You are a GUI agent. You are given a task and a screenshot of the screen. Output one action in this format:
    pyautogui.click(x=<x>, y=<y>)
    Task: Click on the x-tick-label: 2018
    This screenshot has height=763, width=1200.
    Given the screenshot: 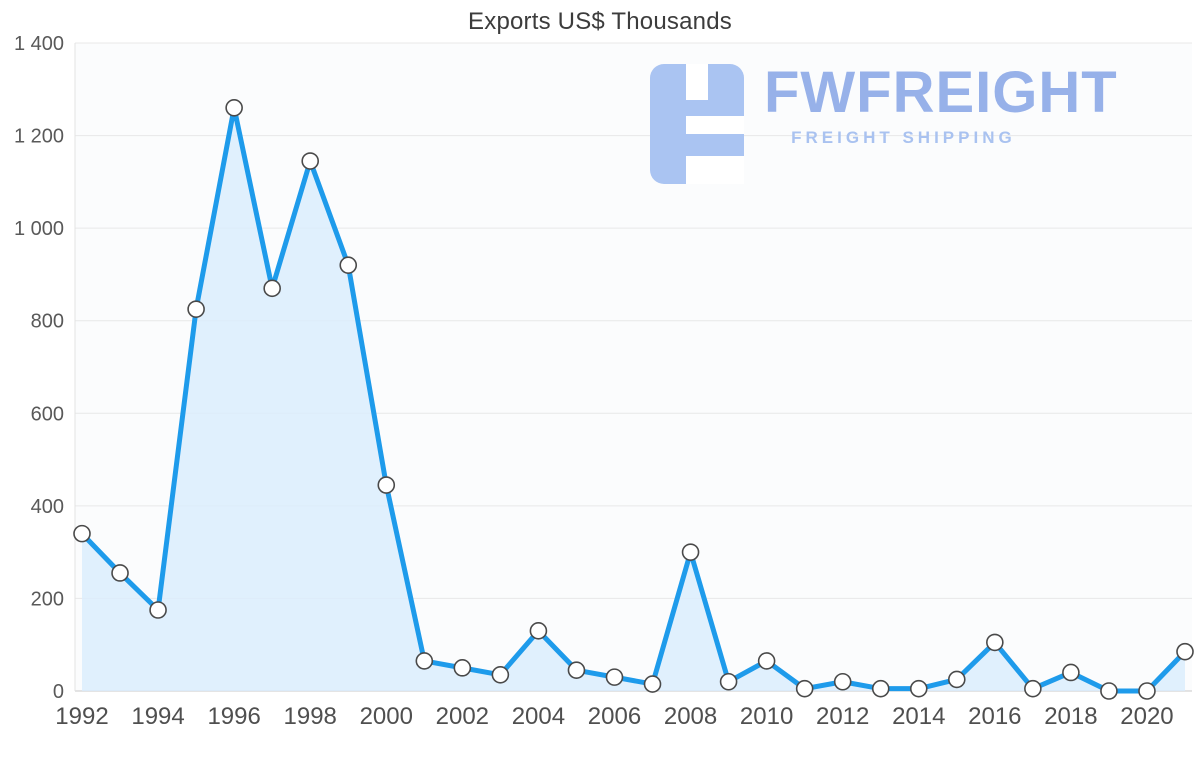 What is the action you would take?
    pyautogui.click(x=1070, y=716)
    